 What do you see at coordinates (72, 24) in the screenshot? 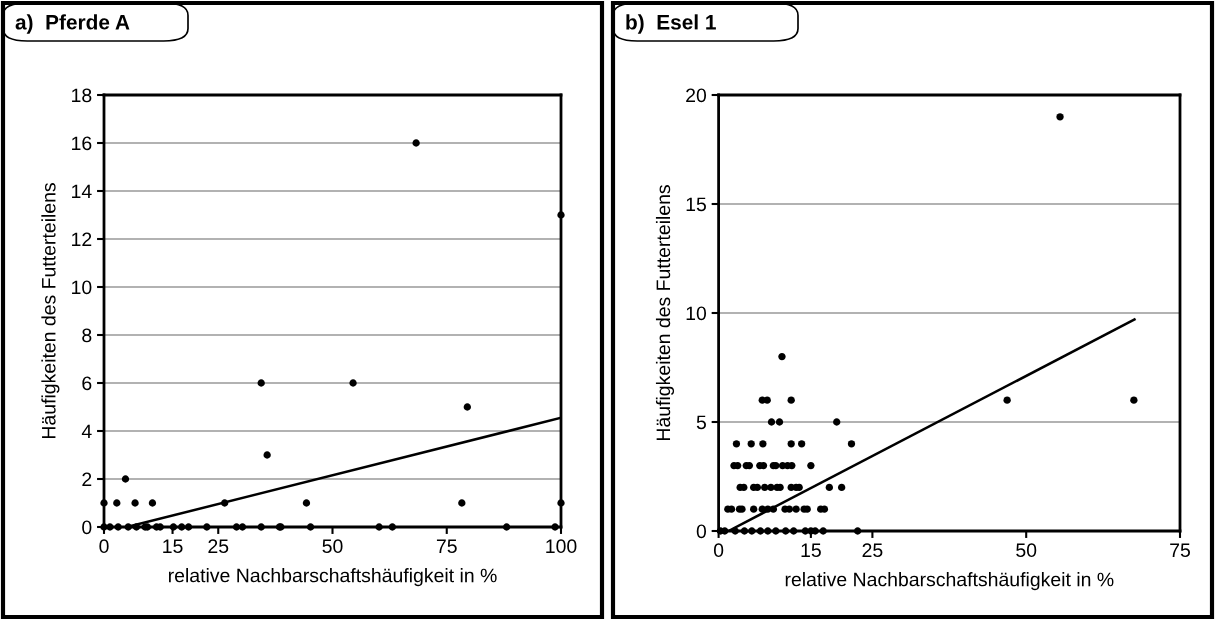
I see `chart-title: a) Pferde A` at bounding box center [72, 24].